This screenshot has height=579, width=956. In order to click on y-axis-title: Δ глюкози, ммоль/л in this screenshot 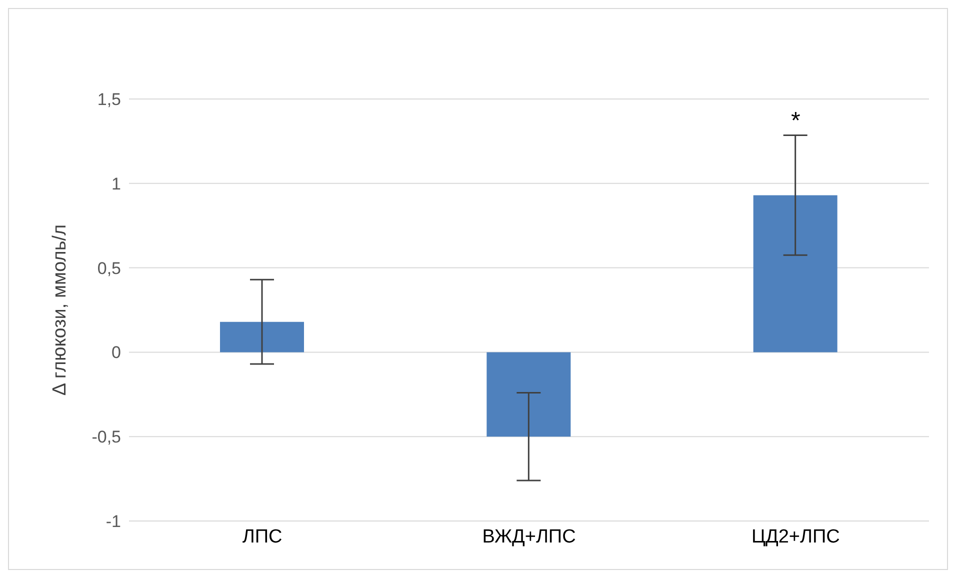, I will do `click(60, 310)`.